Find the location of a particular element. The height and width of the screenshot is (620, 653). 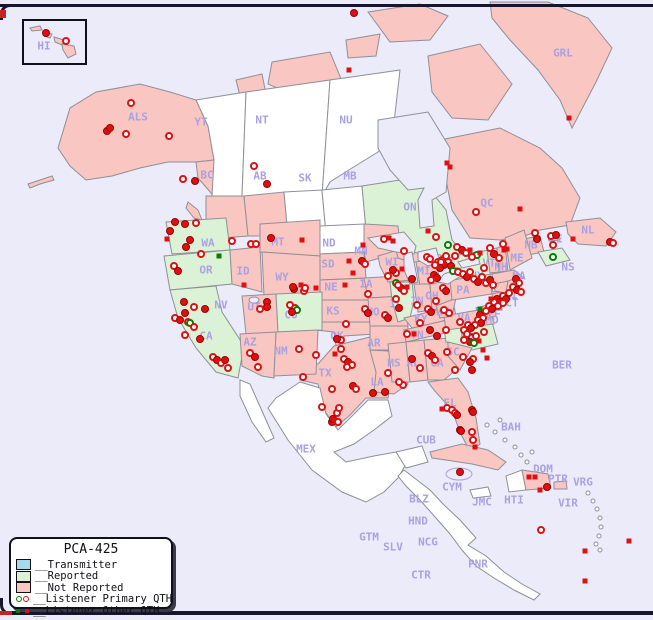

region-nl is located at coordinates (591, 232).